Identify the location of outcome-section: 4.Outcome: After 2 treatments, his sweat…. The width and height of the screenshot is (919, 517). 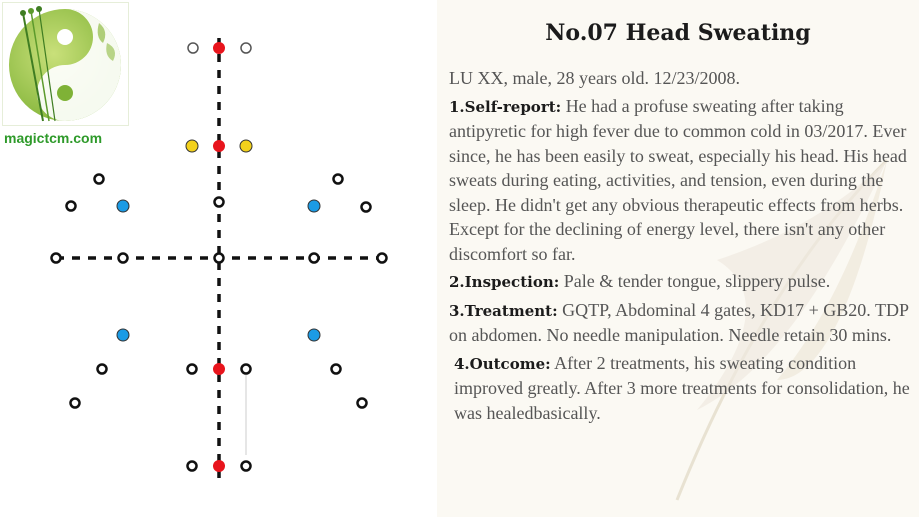
(682, 388).